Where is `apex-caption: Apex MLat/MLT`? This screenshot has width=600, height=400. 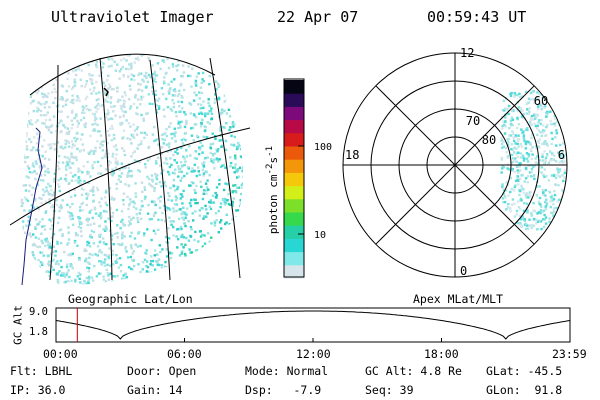
apex-caption: Apex MLat/MLT is located at coordinates (458, 299).